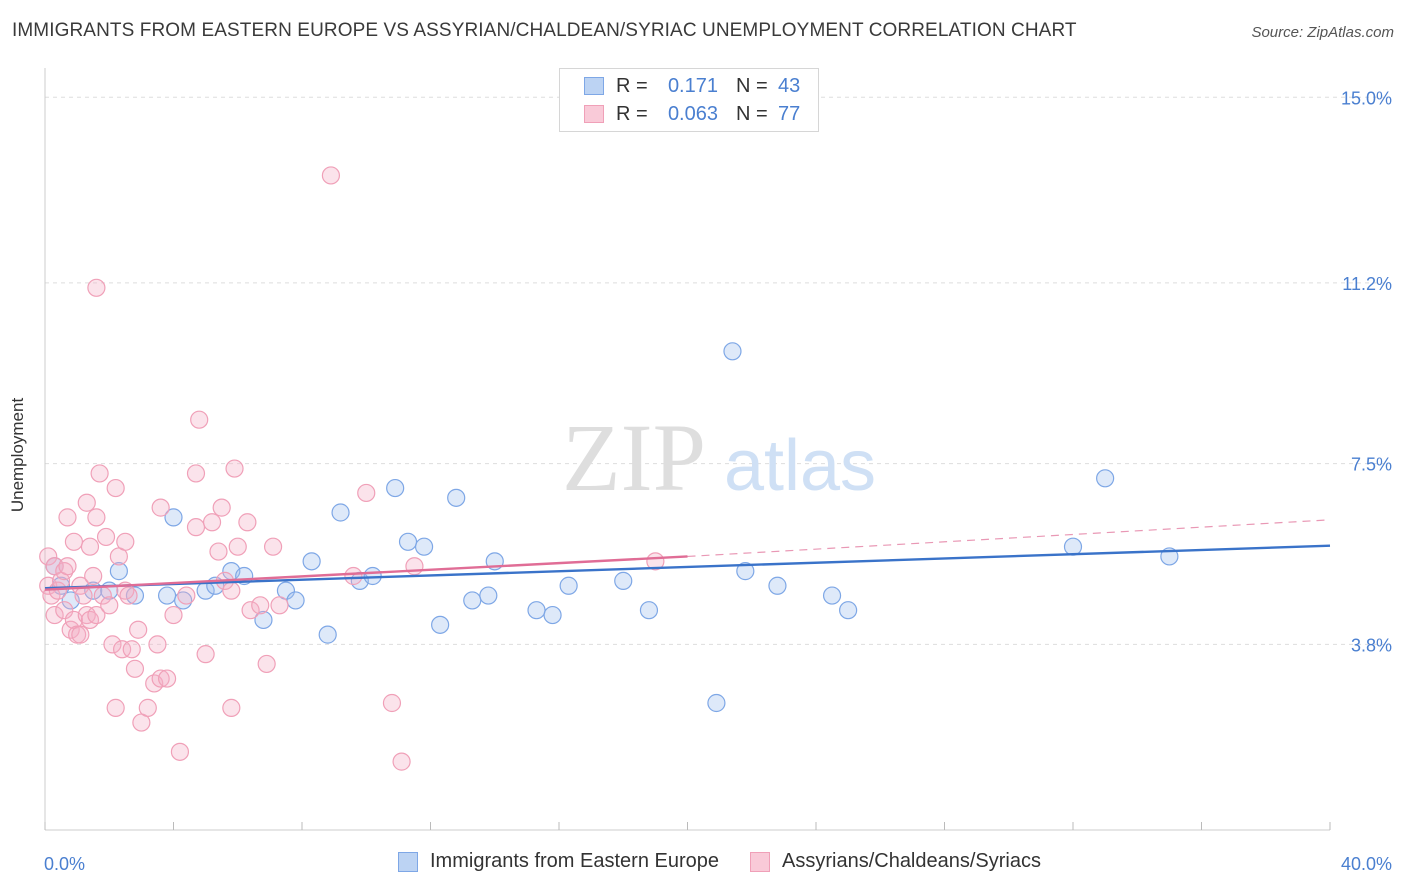 This screenshot has width=1406, height=892. What do you see at coordinates (64, 864) in the screenshot?
I see `x-tick-label-min: 0.0%` at bounding box center [64, 864].